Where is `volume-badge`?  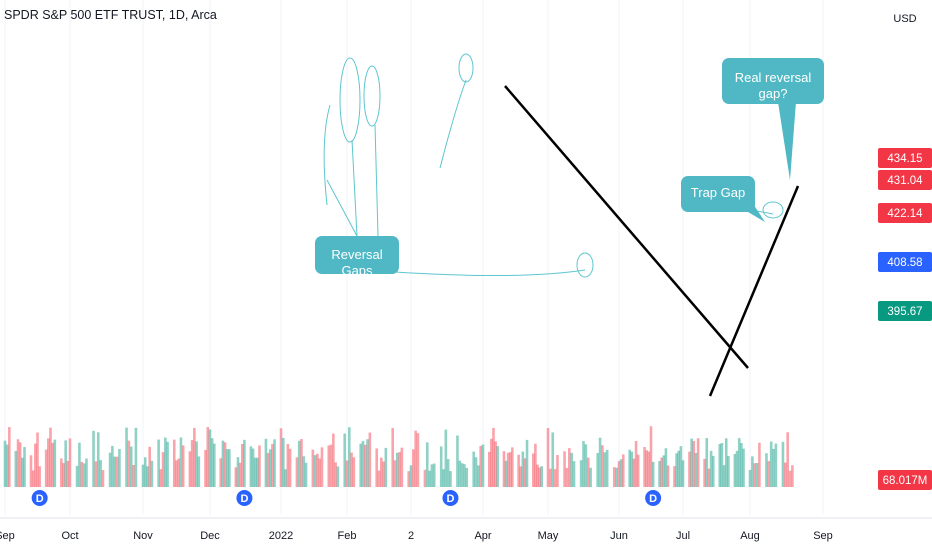
volume-badge is located at coordinates (905, 480).